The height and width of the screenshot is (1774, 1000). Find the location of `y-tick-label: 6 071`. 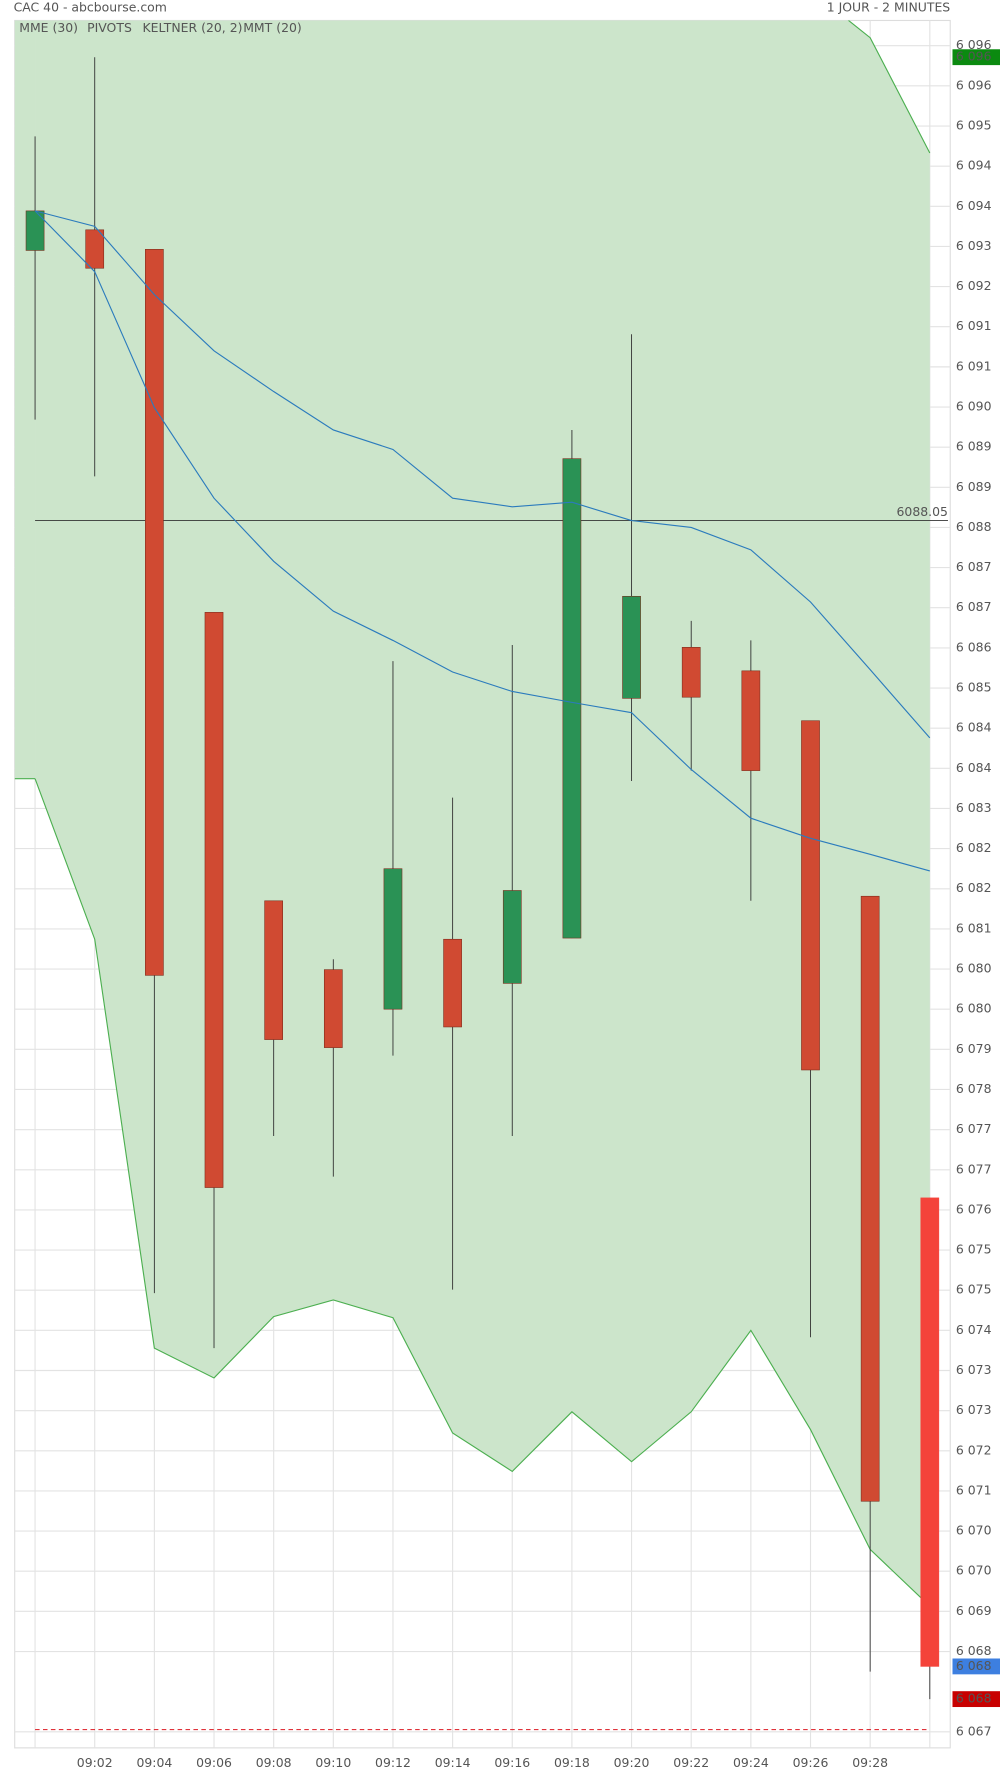

y-tick-label: 6 071 is located at coordinates (974, 1489).